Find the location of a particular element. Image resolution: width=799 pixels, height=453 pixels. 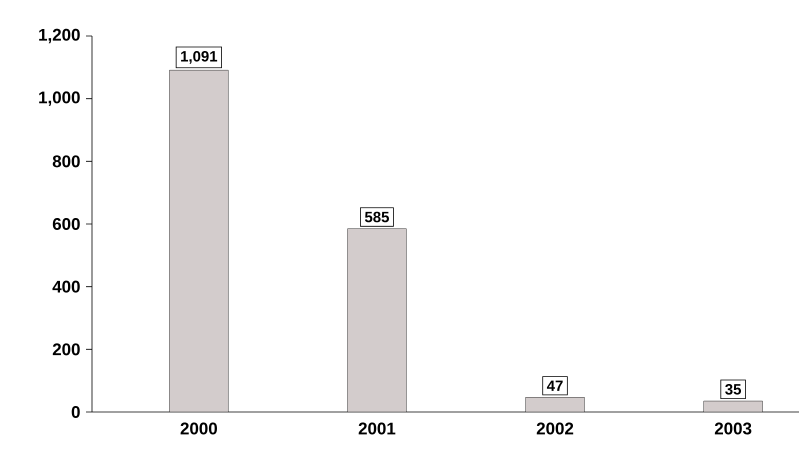

y-tick-label: 0 is located at coordinates (76, 412).